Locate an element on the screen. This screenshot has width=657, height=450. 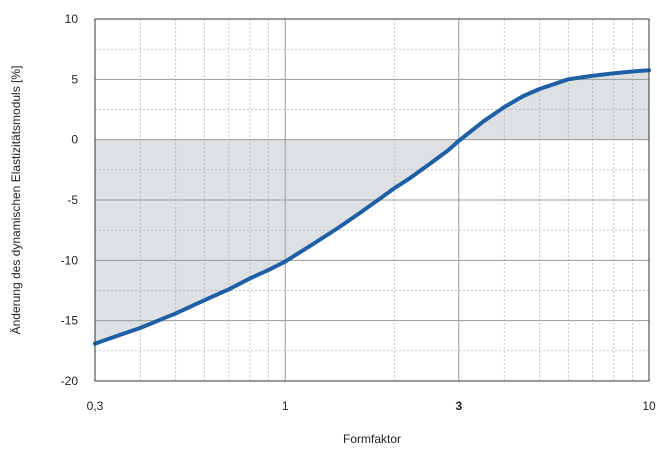
y-tick-label: 10 is located at coordinates (72, 19).